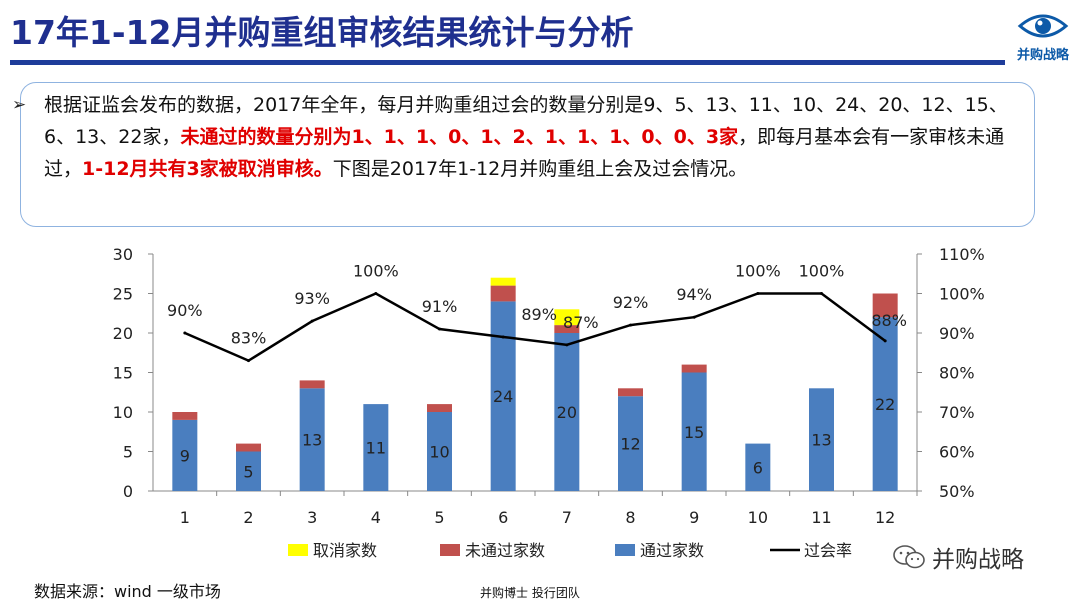 This screenshot has height=608, width=1080. Describe the element at coordinates (630, 444) in the screenshot. I see `bar-value-label: 12` at that location.